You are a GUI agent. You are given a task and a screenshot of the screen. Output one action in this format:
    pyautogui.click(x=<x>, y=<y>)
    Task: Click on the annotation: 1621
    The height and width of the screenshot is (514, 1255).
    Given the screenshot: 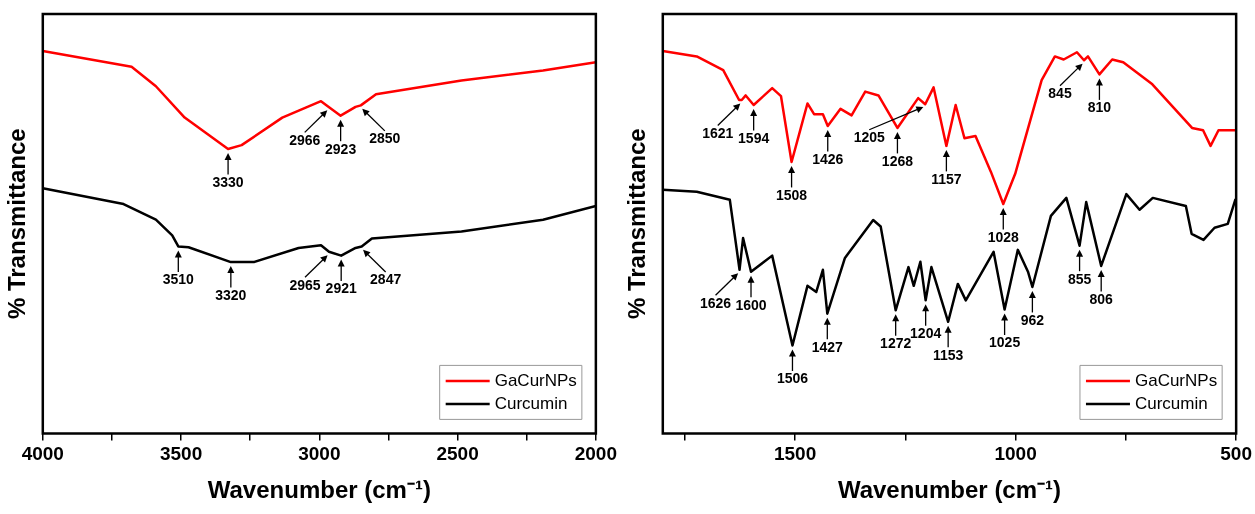 What is the action you would take?
    pyautogui.click(x=718, y=132)
    